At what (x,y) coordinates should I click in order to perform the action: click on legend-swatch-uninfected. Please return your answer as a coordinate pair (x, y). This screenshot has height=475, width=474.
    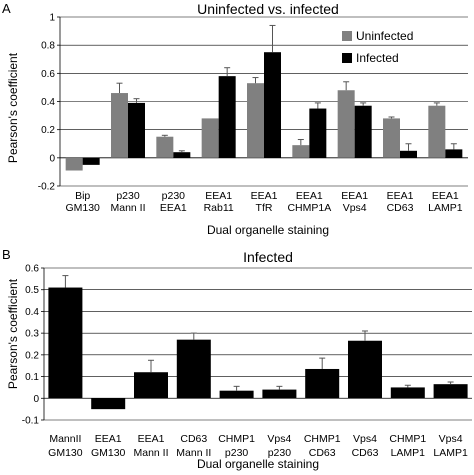
    Looking at the image, I should click on (347, 36).